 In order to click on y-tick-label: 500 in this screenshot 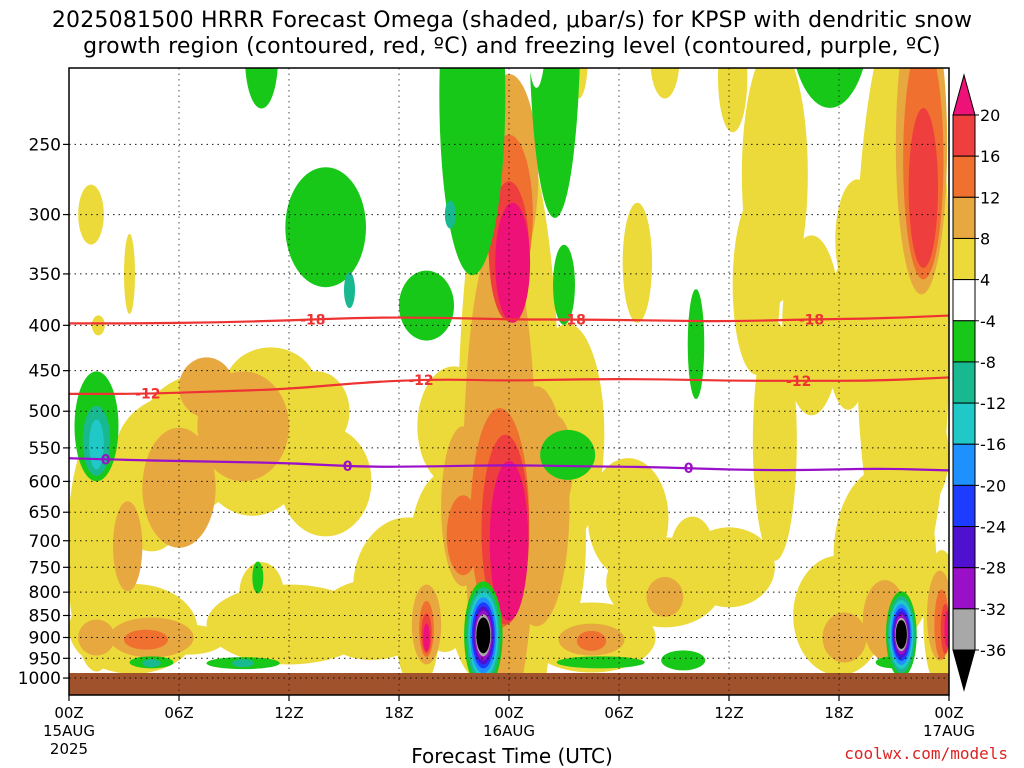, I will do `click(45, 412)`.